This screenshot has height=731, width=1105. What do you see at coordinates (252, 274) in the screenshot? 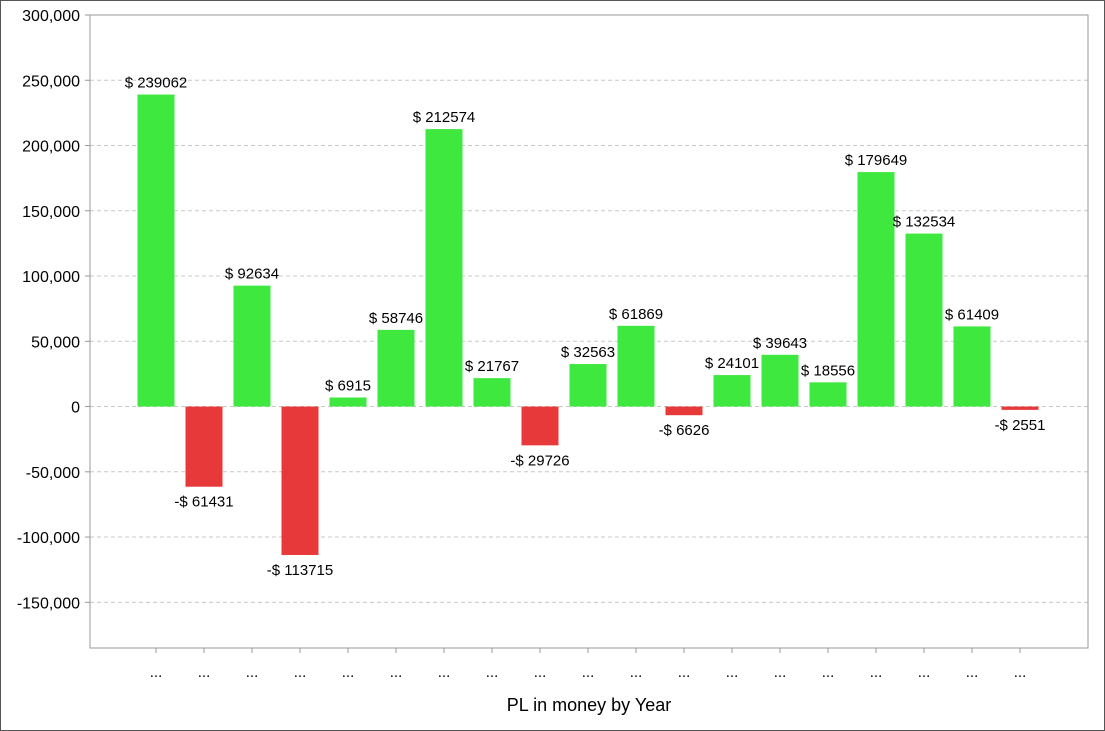
I see `data-label: $ 92634` at bounding box center [252, 274].